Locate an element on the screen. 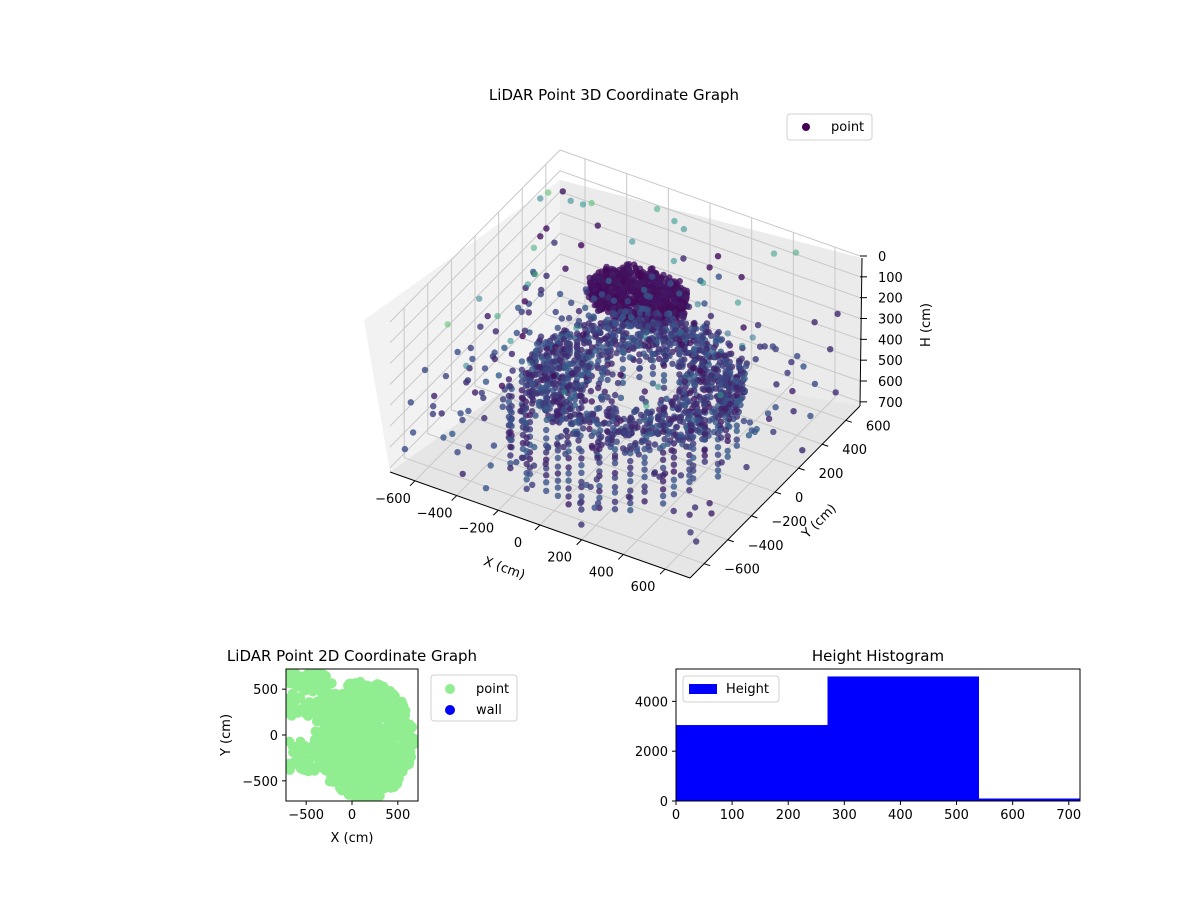 This screenshot has height=900, width=1200. legend-3d-marker is located at coordinates (806, 127).